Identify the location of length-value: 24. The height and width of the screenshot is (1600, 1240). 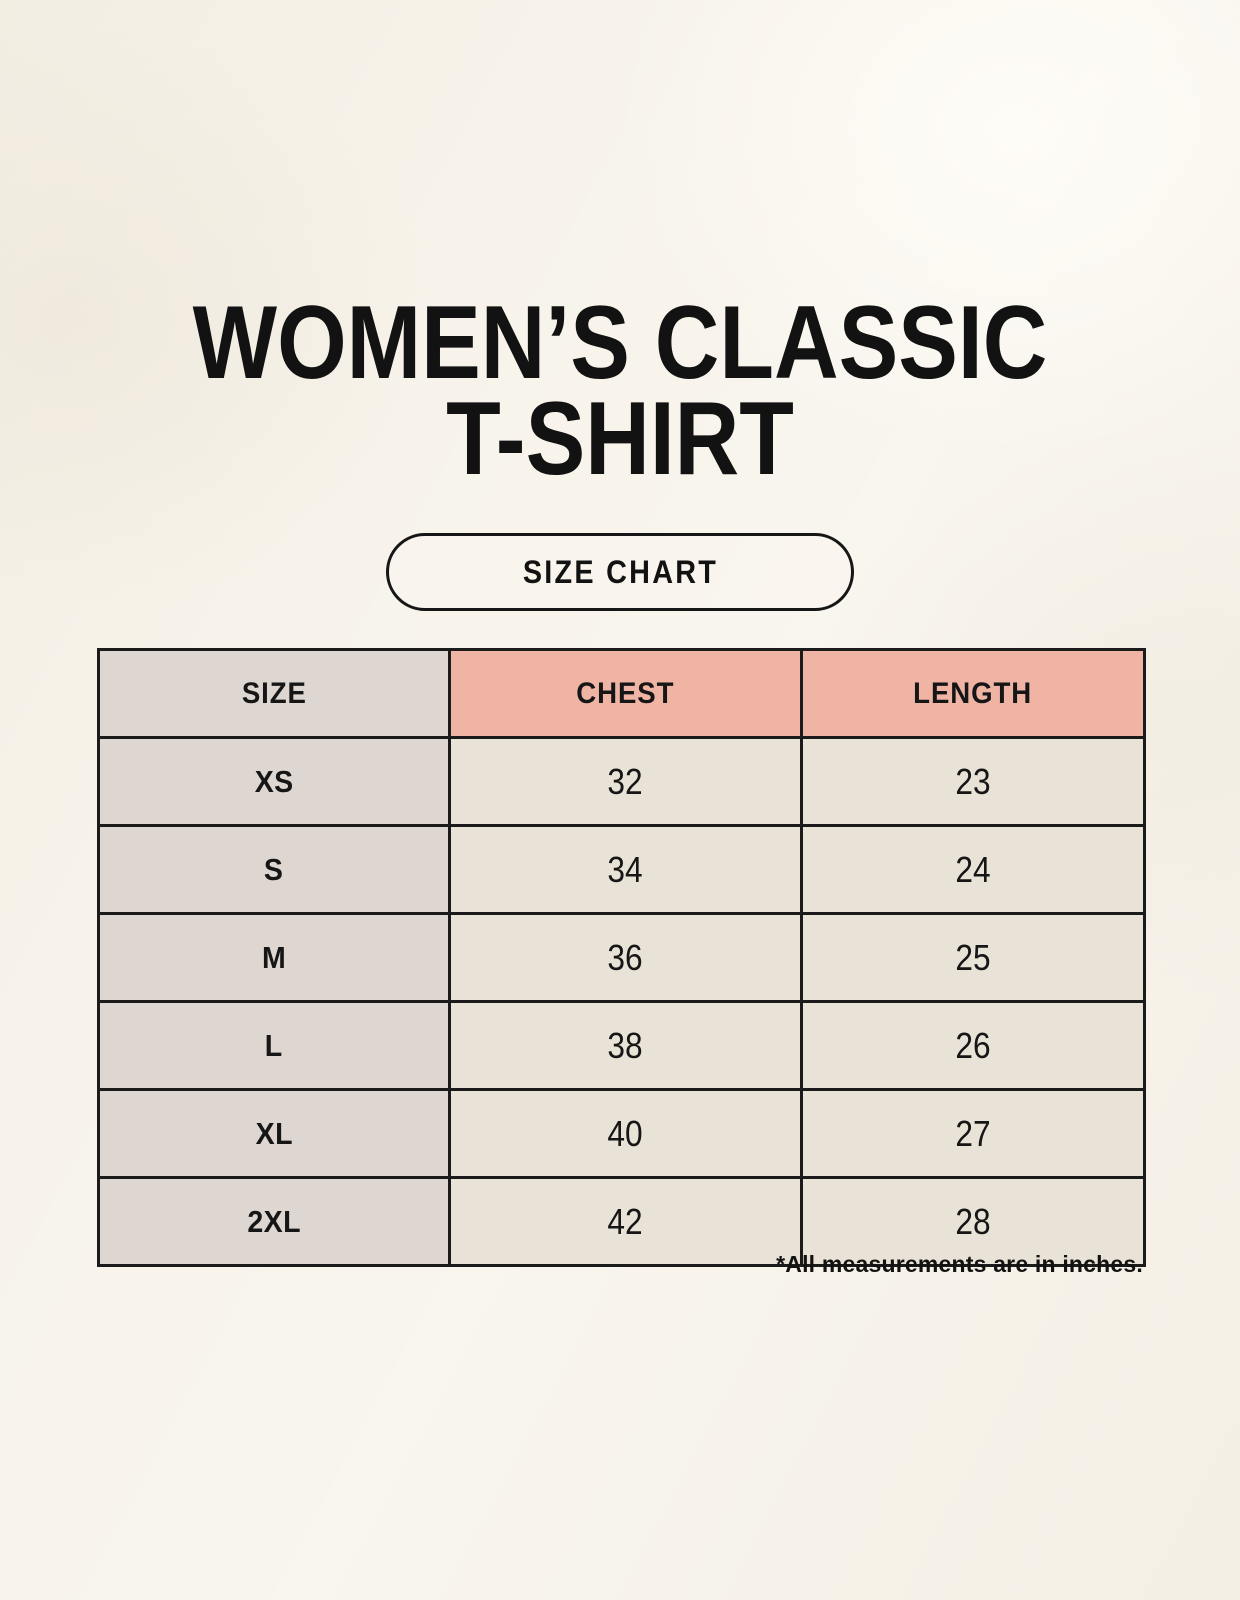
(973, 869).